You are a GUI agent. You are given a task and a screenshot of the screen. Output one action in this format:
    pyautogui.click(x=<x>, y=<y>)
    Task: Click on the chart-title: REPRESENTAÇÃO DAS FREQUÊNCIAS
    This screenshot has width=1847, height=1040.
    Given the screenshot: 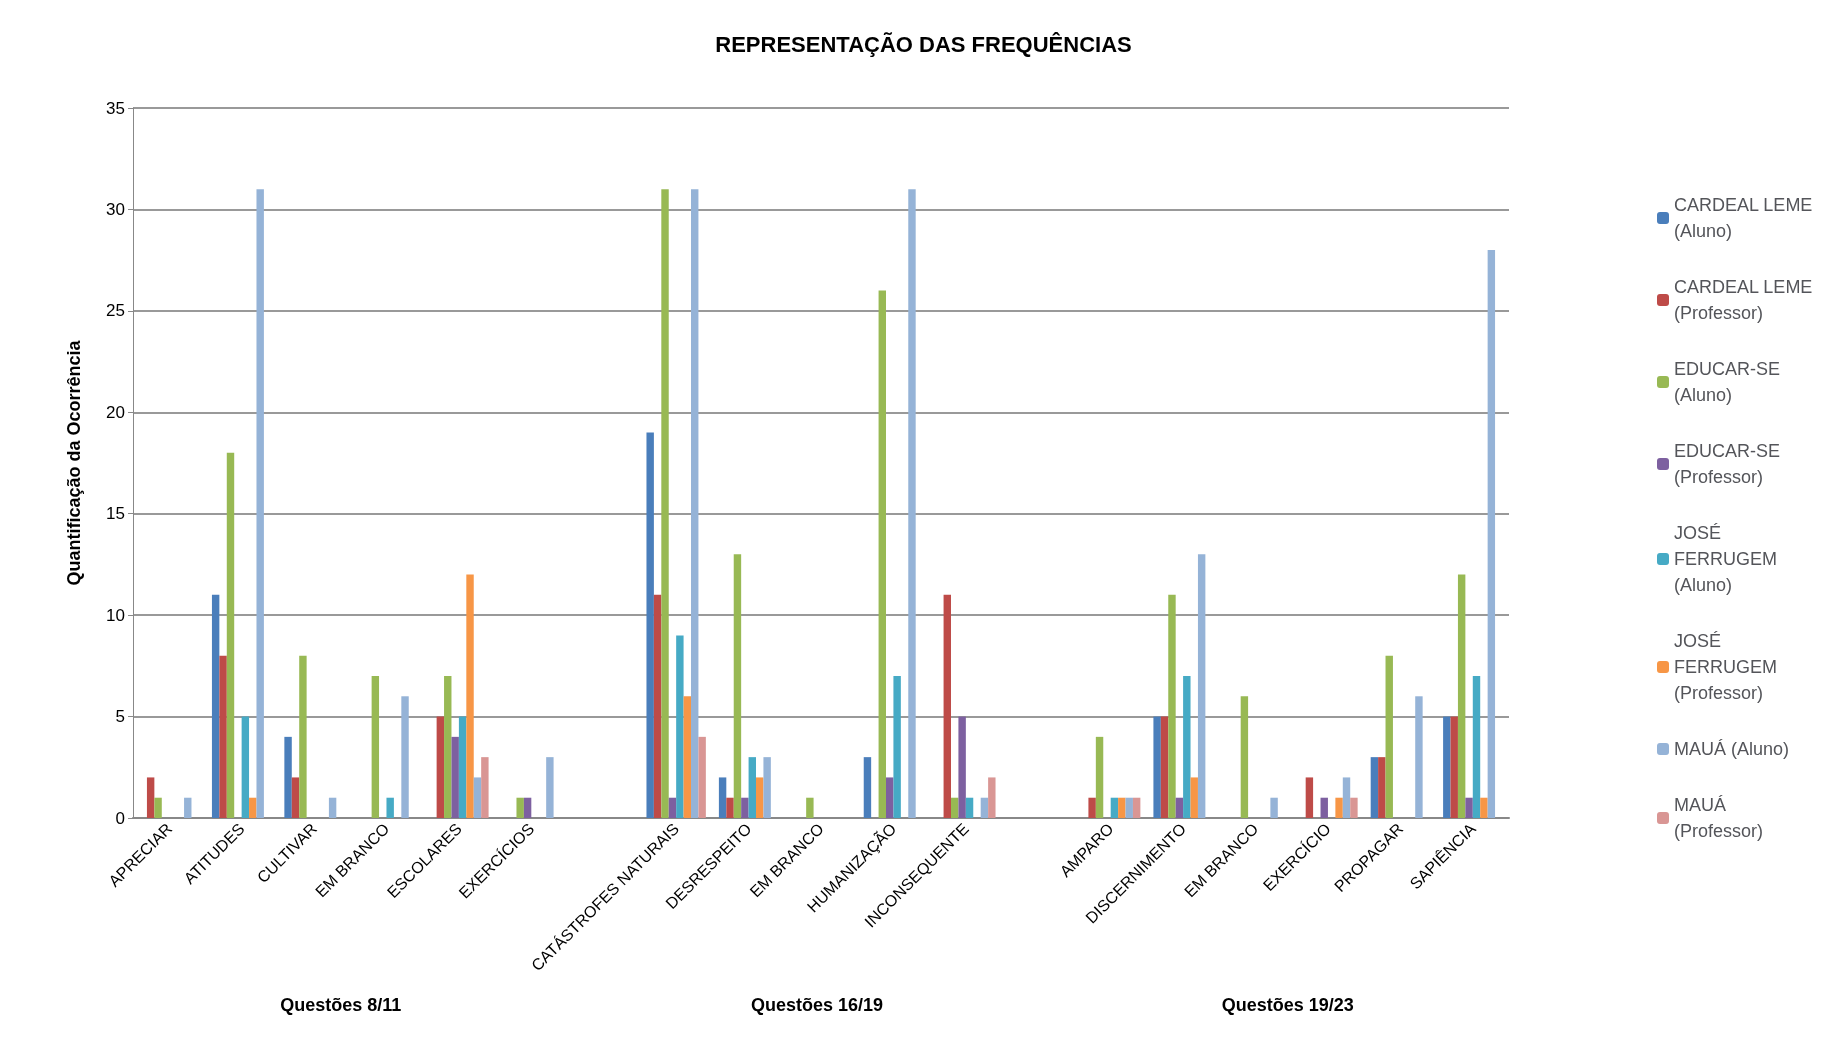 What is the action you would take?
    pyautogui.click(x=923, y=44)
    